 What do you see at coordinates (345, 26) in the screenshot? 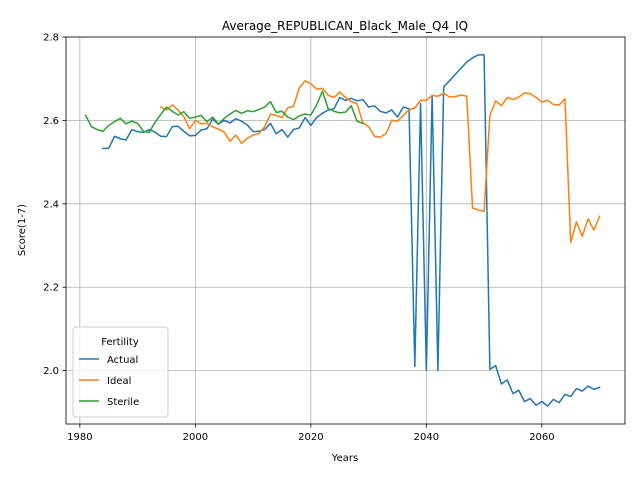
I see `chart-title: Average_REPUBLICAN_Black_Male_Q4_IQ` at bounding box center [345, 26].